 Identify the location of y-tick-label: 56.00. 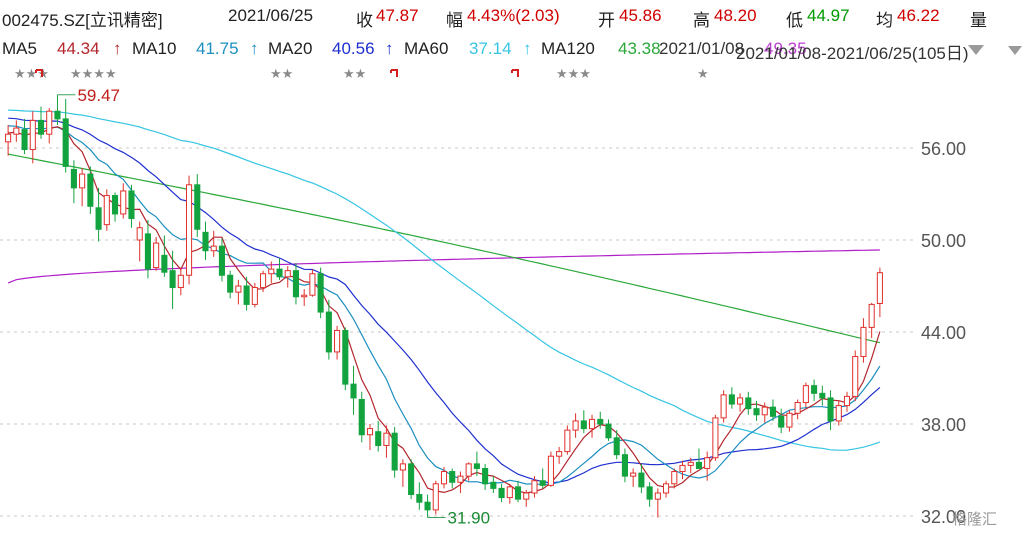
(943, 149).